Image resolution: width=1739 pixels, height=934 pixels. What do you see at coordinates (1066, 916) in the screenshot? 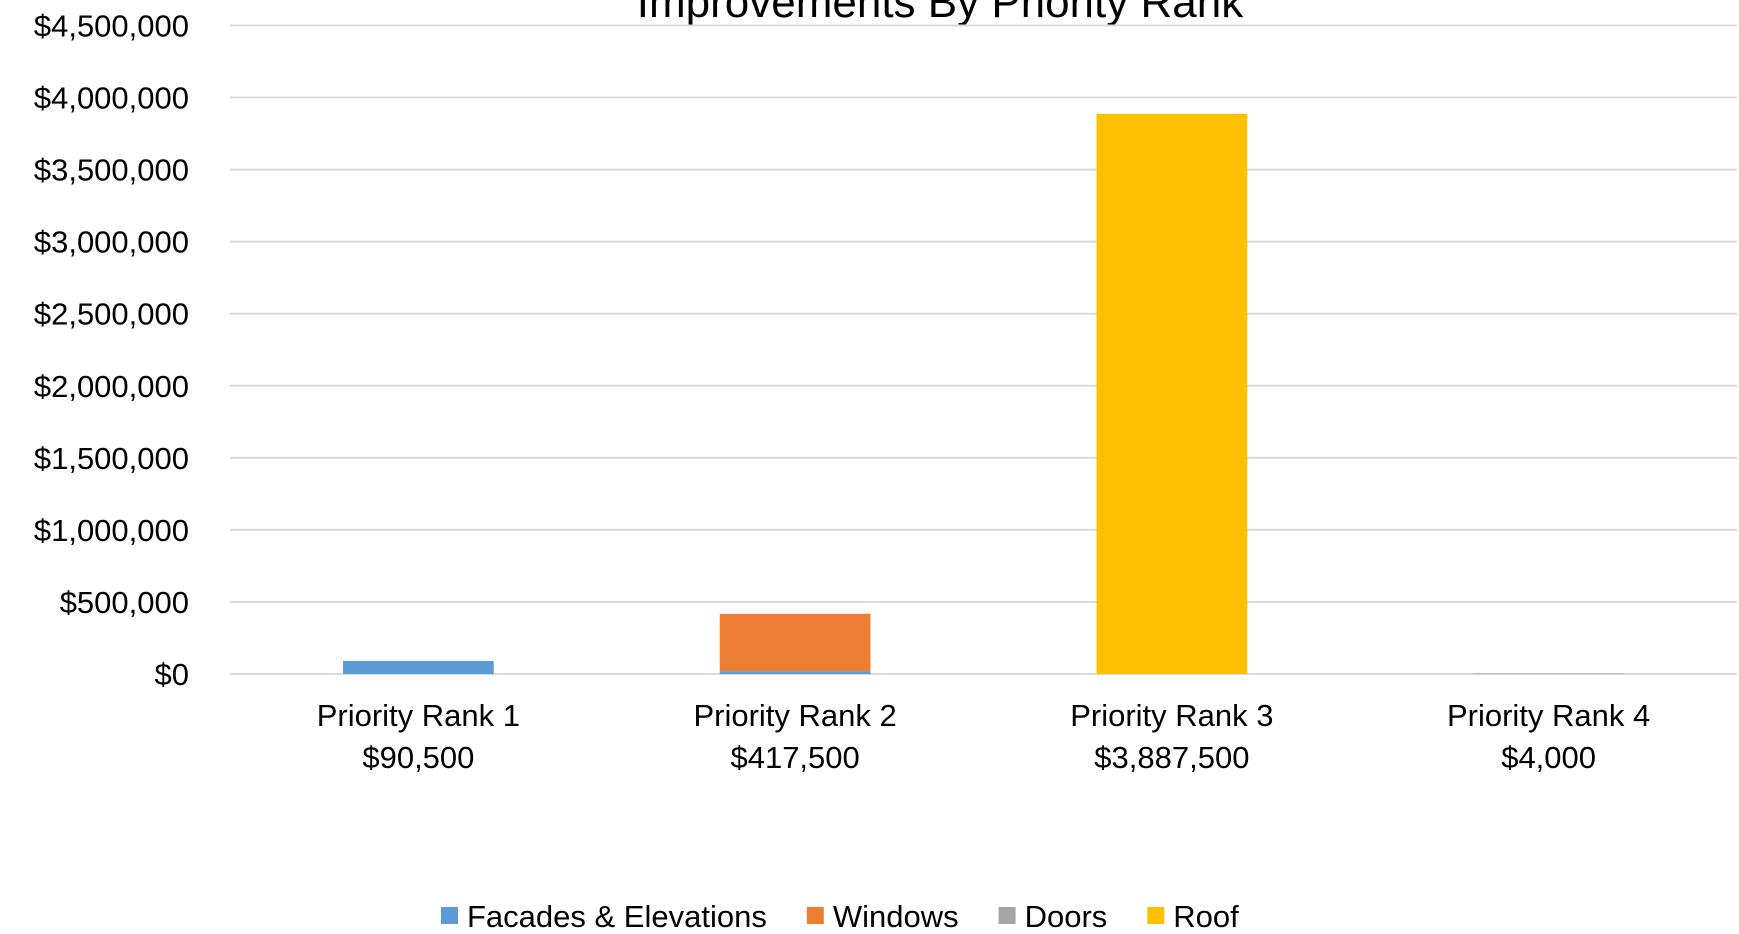
I see `legend-label: Doors` at bounding box center [1066, 916].